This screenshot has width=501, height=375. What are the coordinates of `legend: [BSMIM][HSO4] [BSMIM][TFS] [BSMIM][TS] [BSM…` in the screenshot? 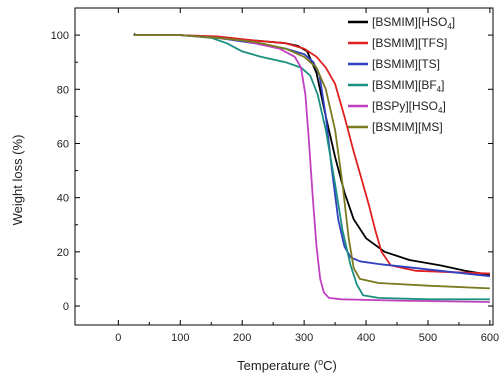 It's located at (401, 74).